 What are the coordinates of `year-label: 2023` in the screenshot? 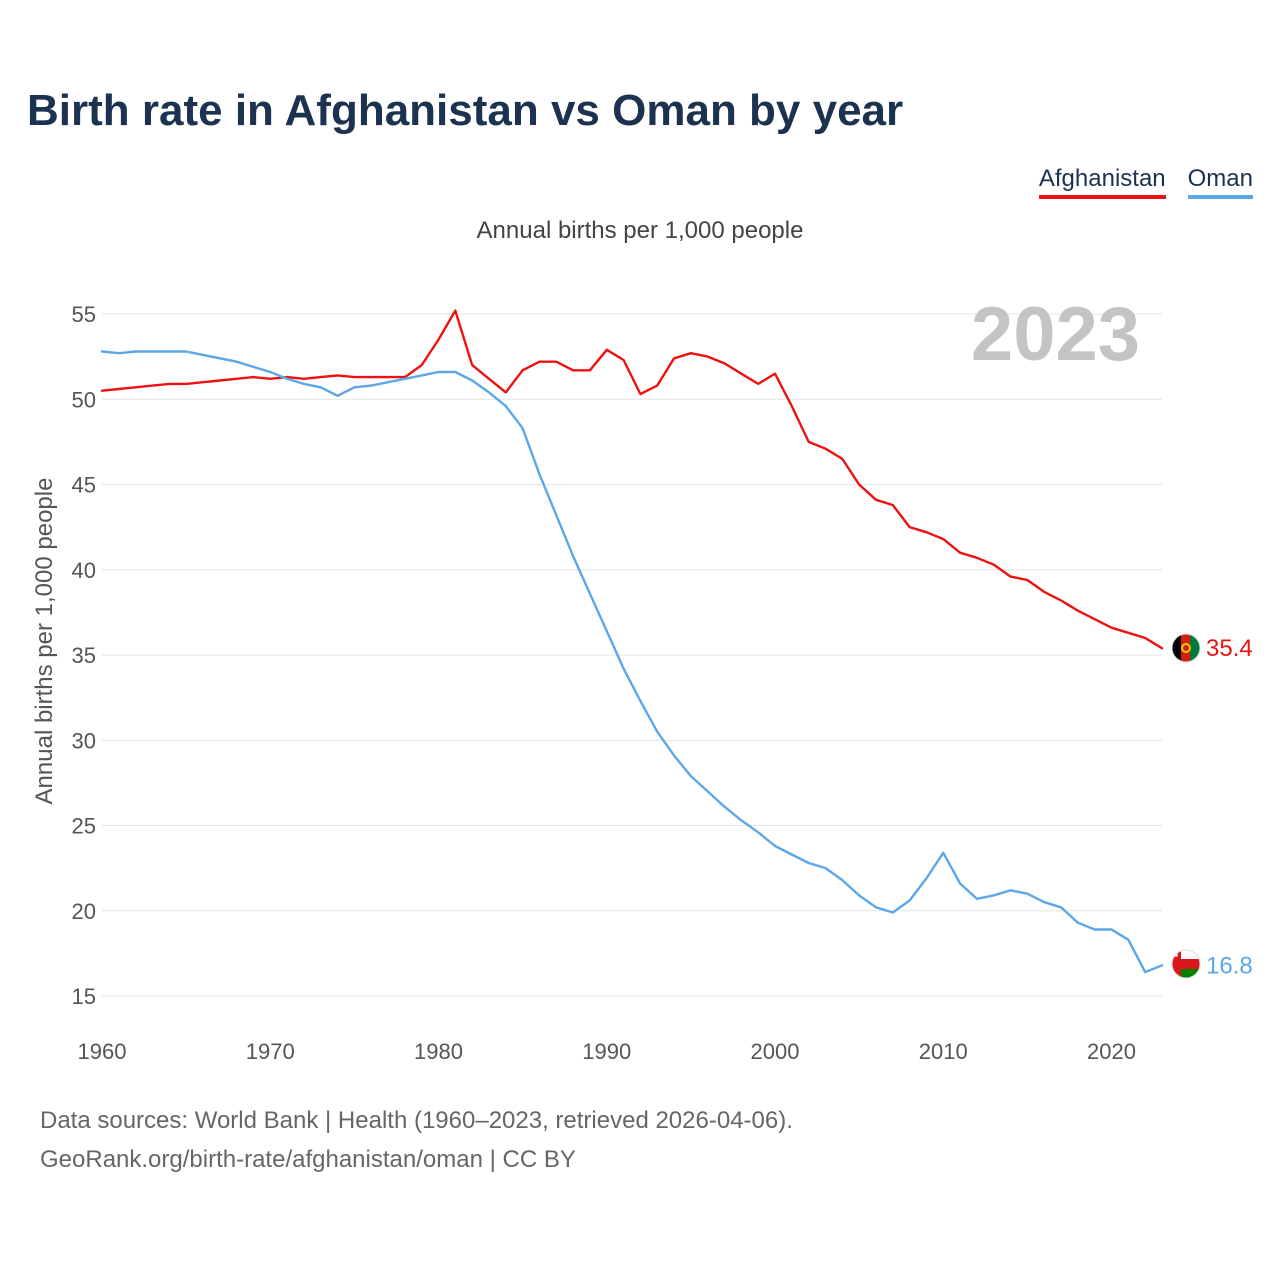 It's located at (1055, 334).